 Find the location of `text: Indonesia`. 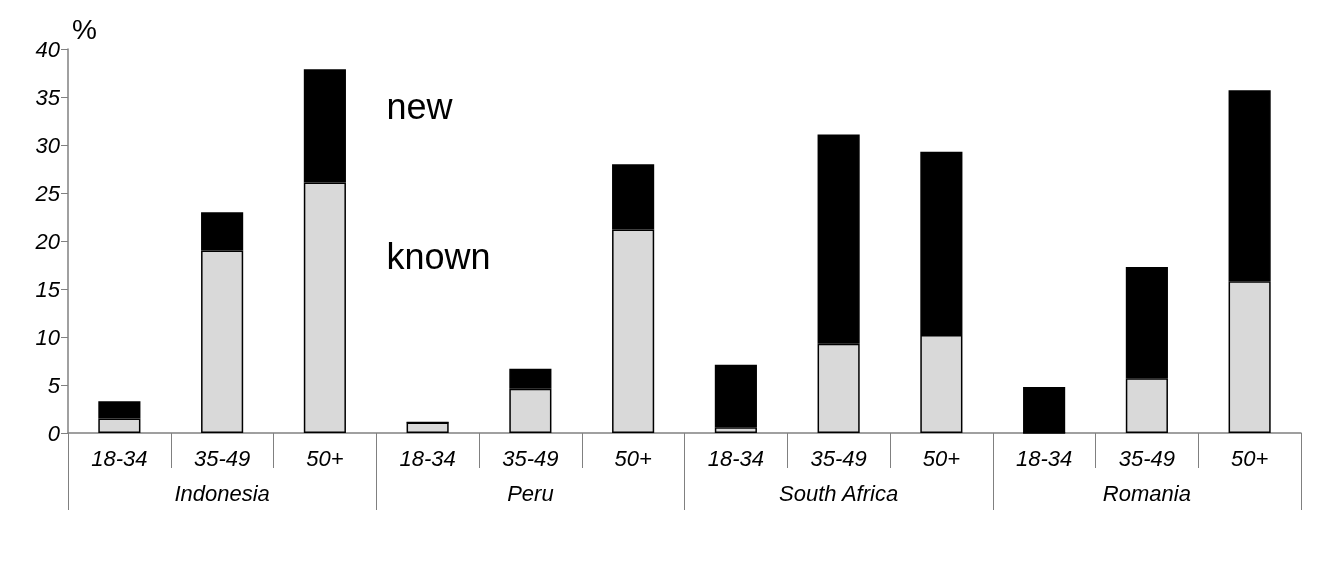

text: Indonesia is located at coordinates (222, 493).